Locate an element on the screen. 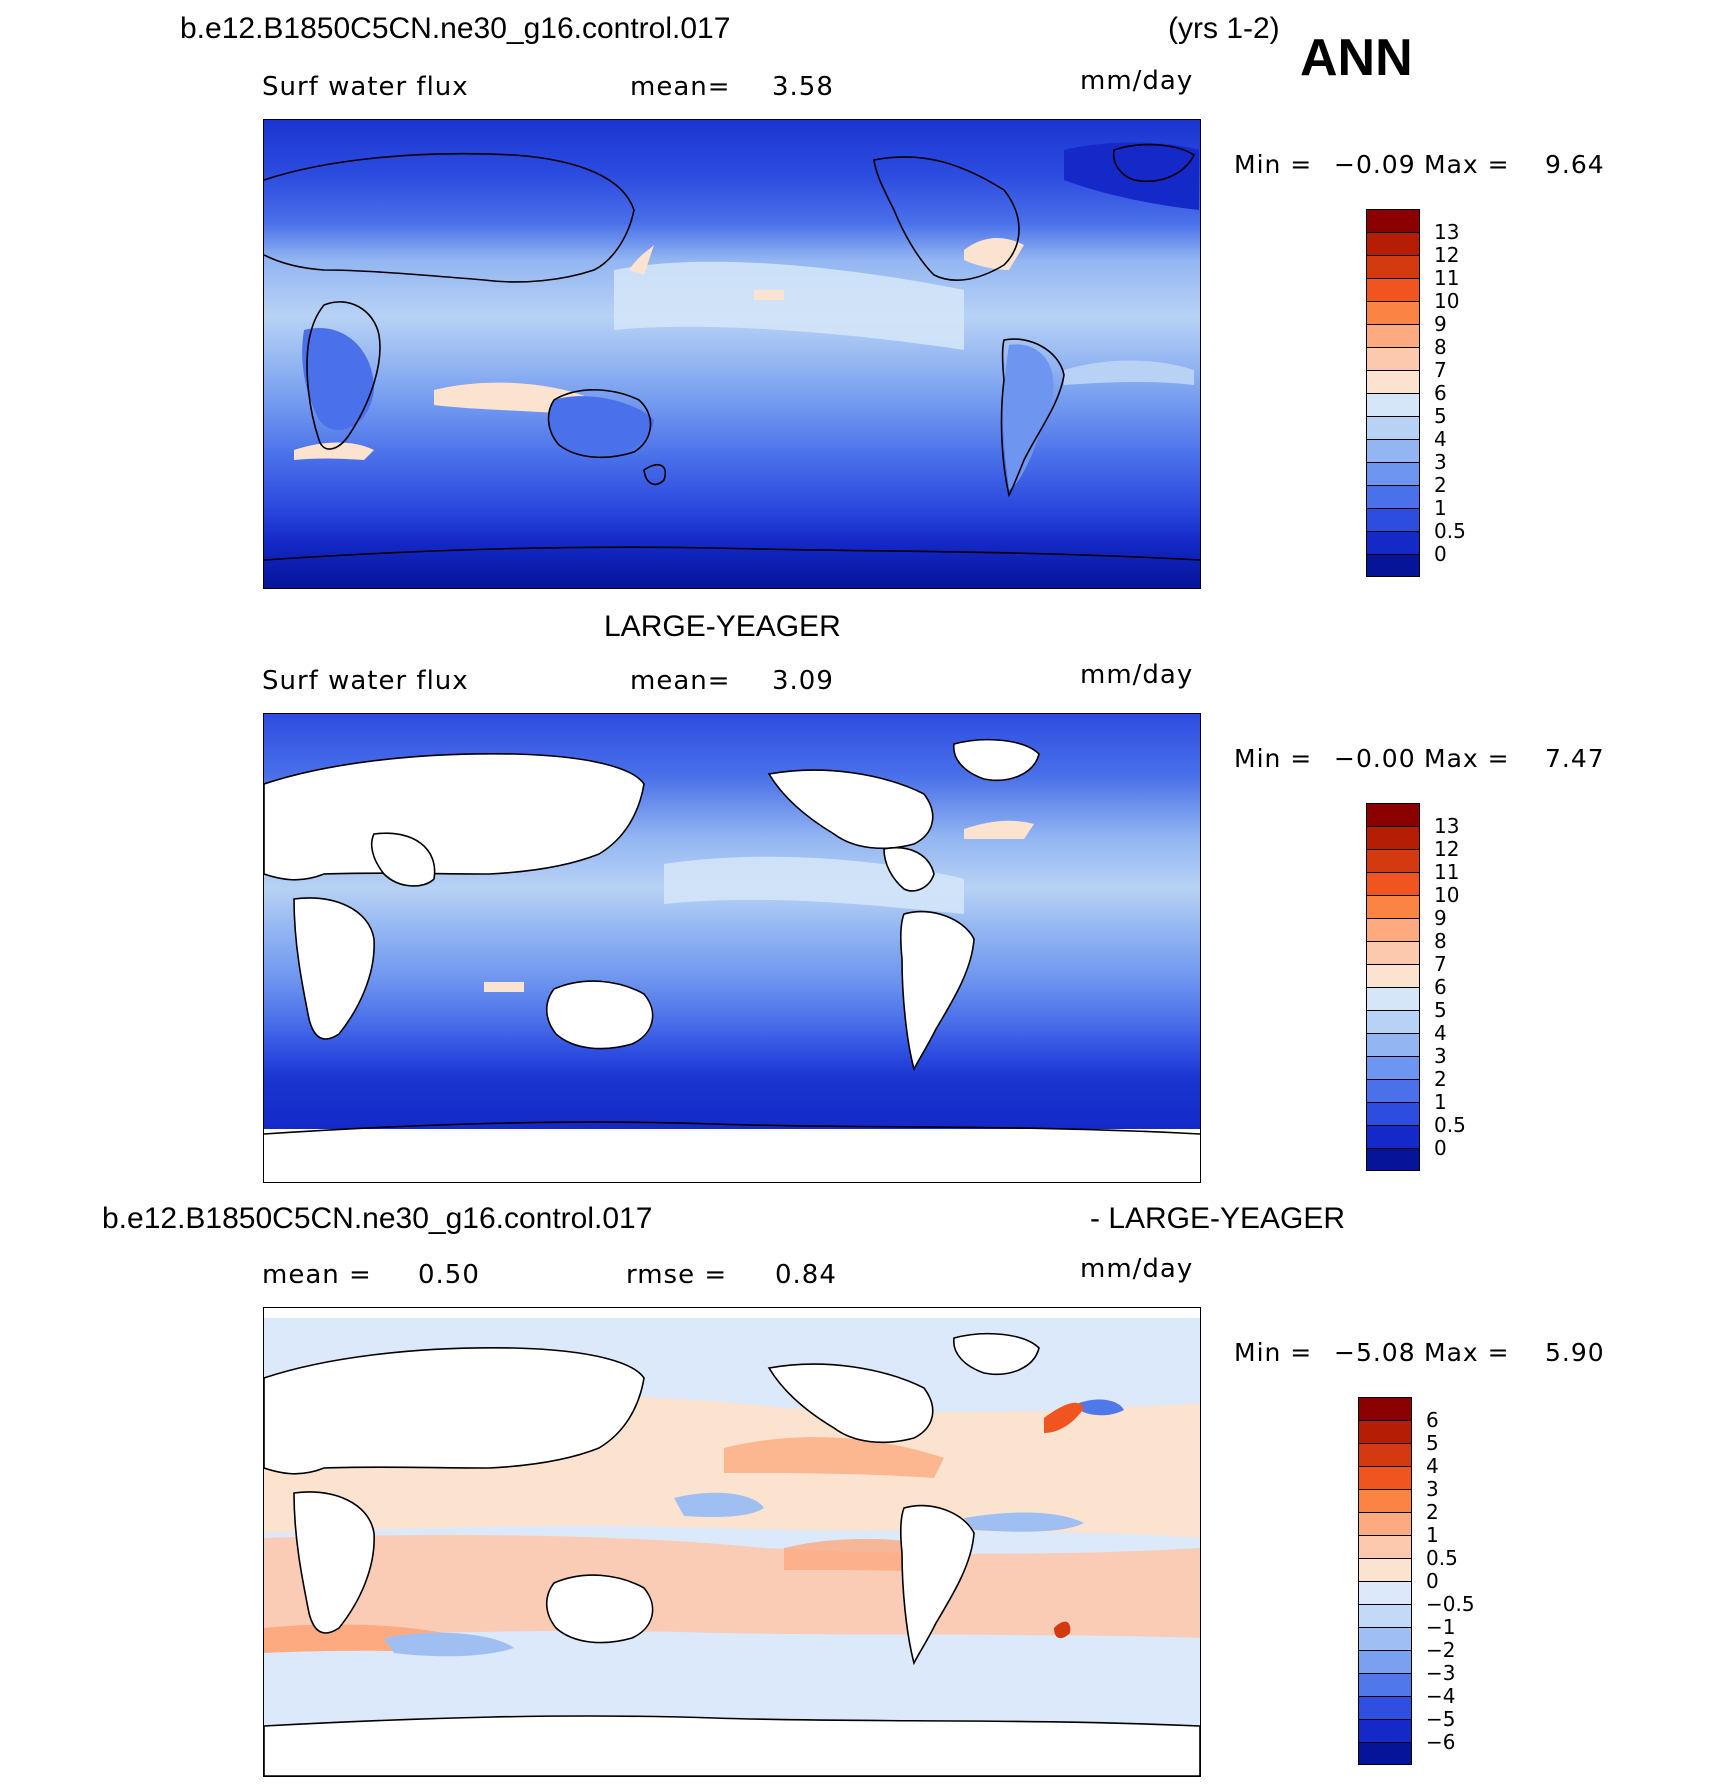 Image resolution: width=1710 pixels, height=1786 pixels. case-title: b.e12.B1850C5CN.ne30_g16.control.017 is located at coordinates (455, 28).